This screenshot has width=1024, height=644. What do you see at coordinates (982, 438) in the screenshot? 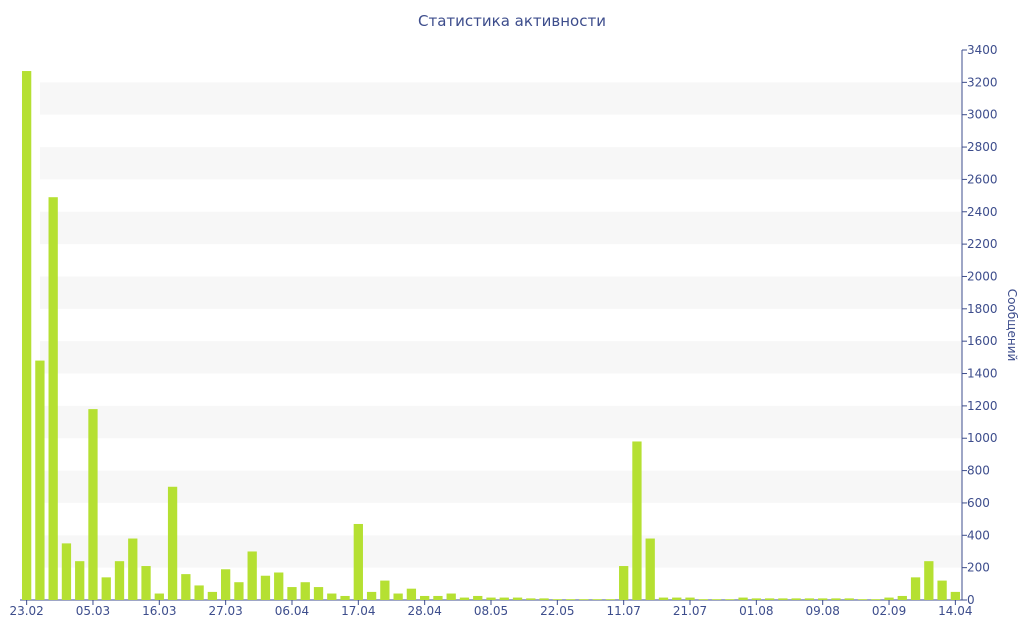
I see `y-tick-label: 1000` at bounding box center [982, 438].